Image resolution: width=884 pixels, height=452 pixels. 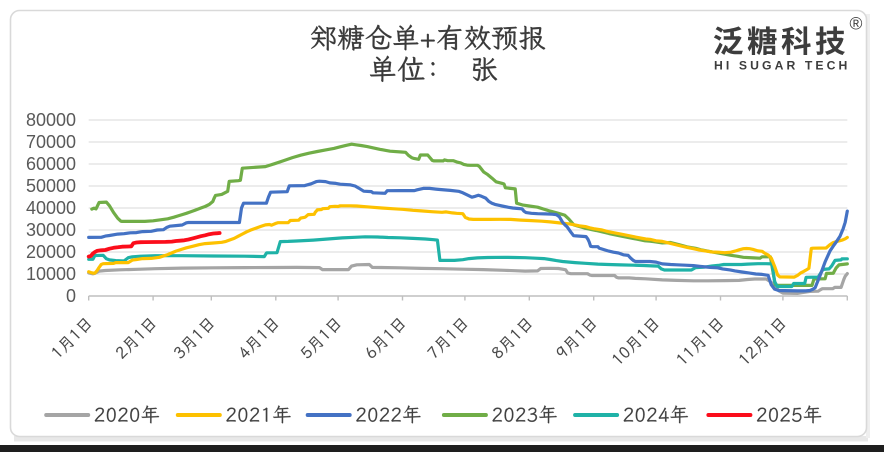 What do you see at coordinates (51, 208) in the screenshot?
I see `svg-text: 40000` at bounding box center [51, 208].